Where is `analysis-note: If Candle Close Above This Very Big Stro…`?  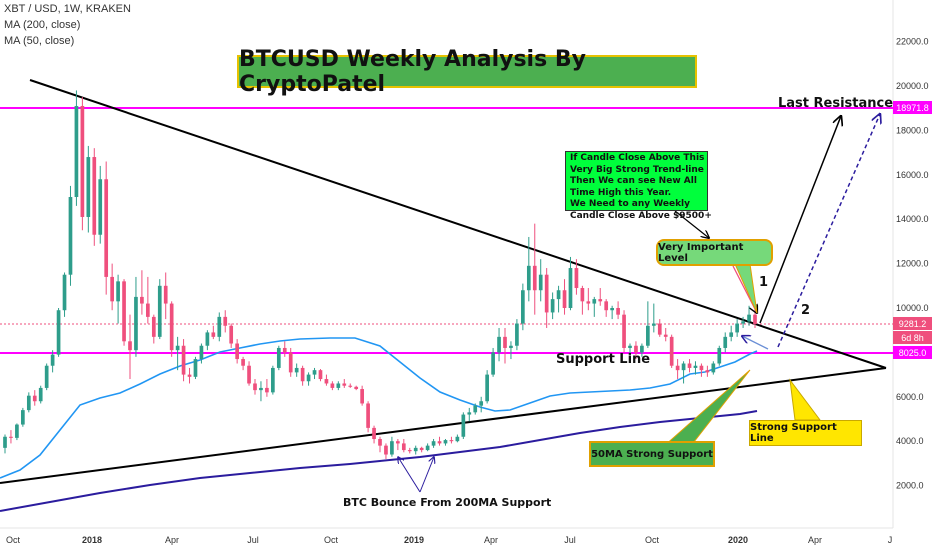
analysis-note: If Candle Close Above This Very Big Stro… is located at coordinates (638, 186).